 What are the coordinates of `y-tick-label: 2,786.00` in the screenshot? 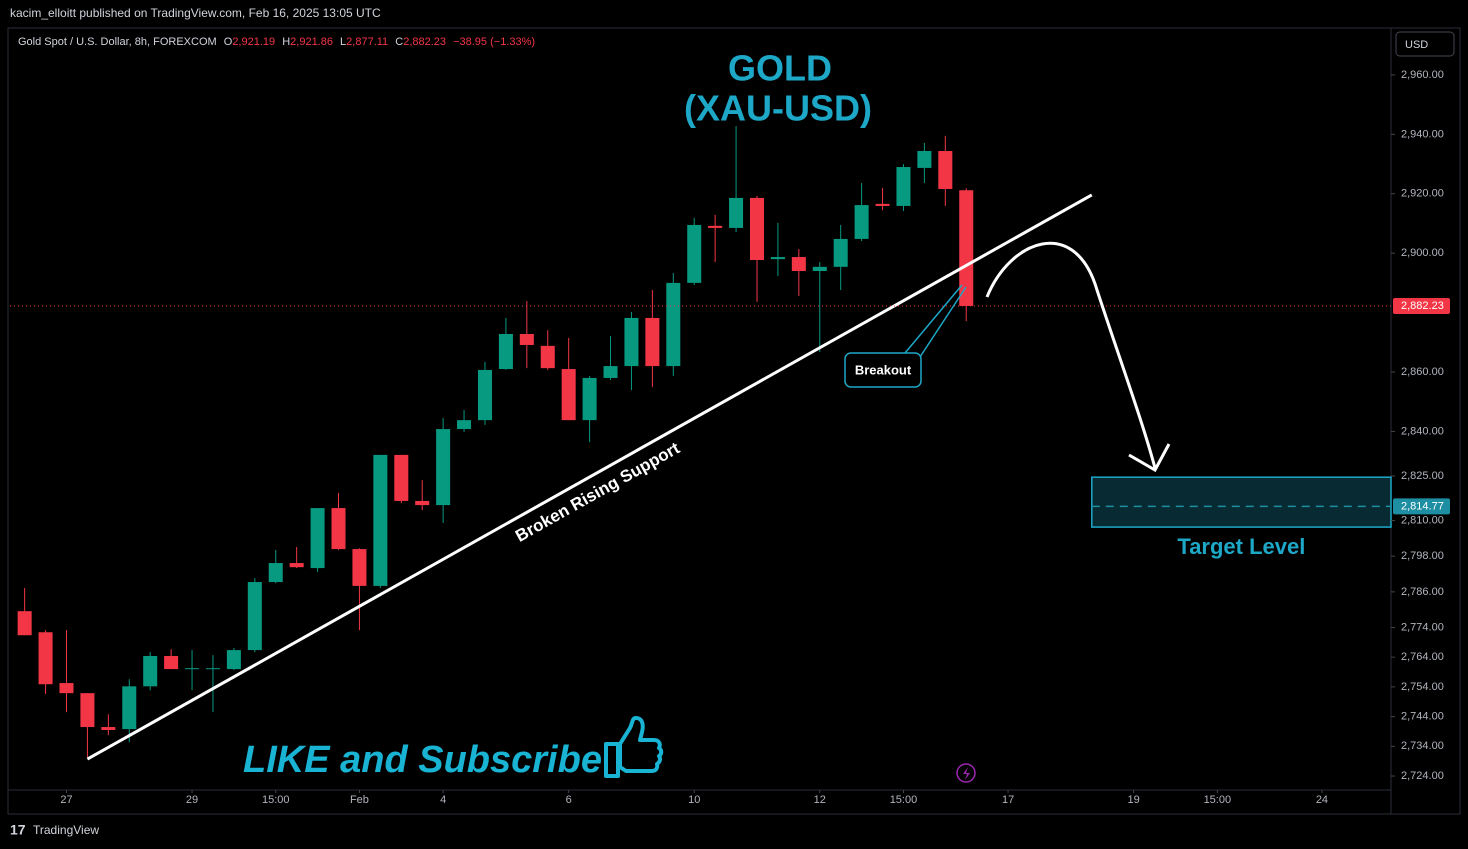 It's located at (1422, 592).